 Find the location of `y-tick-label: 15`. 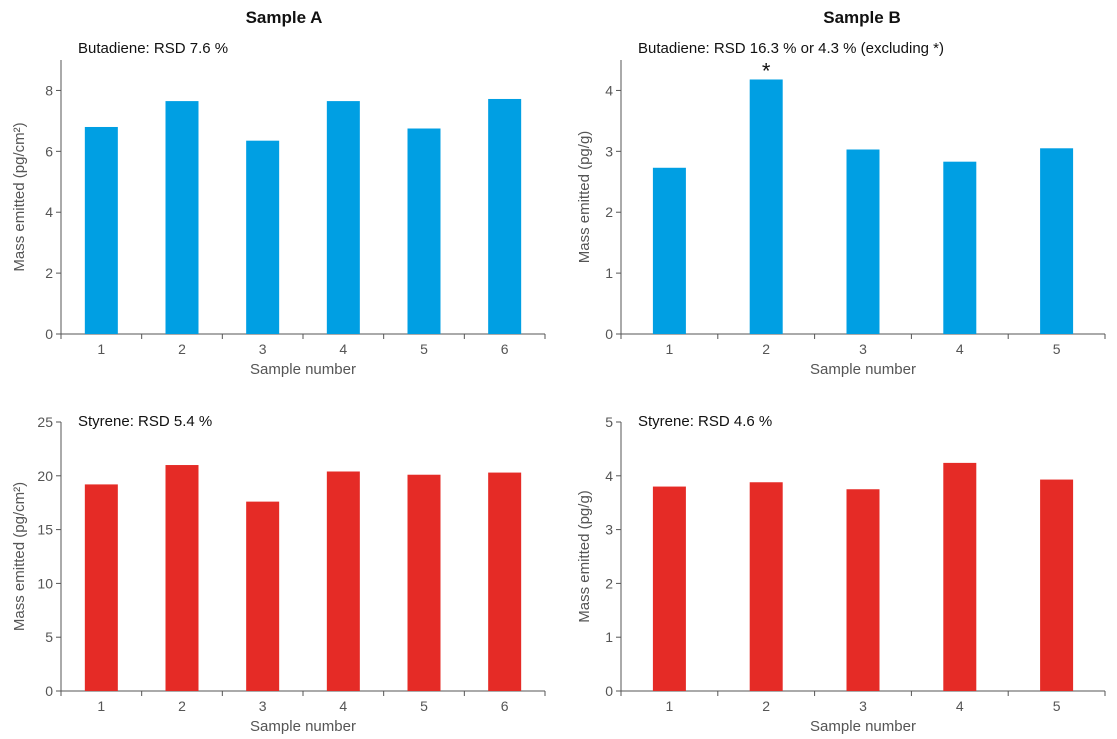

y-tick-label: 15 is located at coordinates (45, 530).